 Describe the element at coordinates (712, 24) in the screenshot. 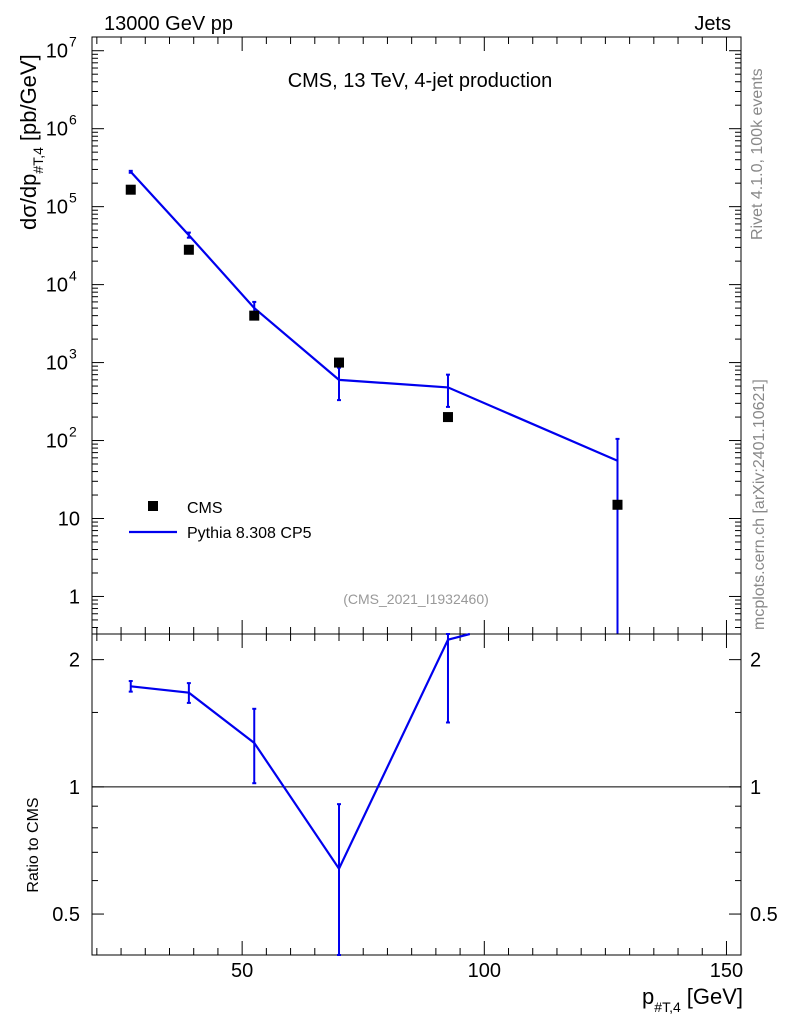

I see `header-right: Jets` at that location.